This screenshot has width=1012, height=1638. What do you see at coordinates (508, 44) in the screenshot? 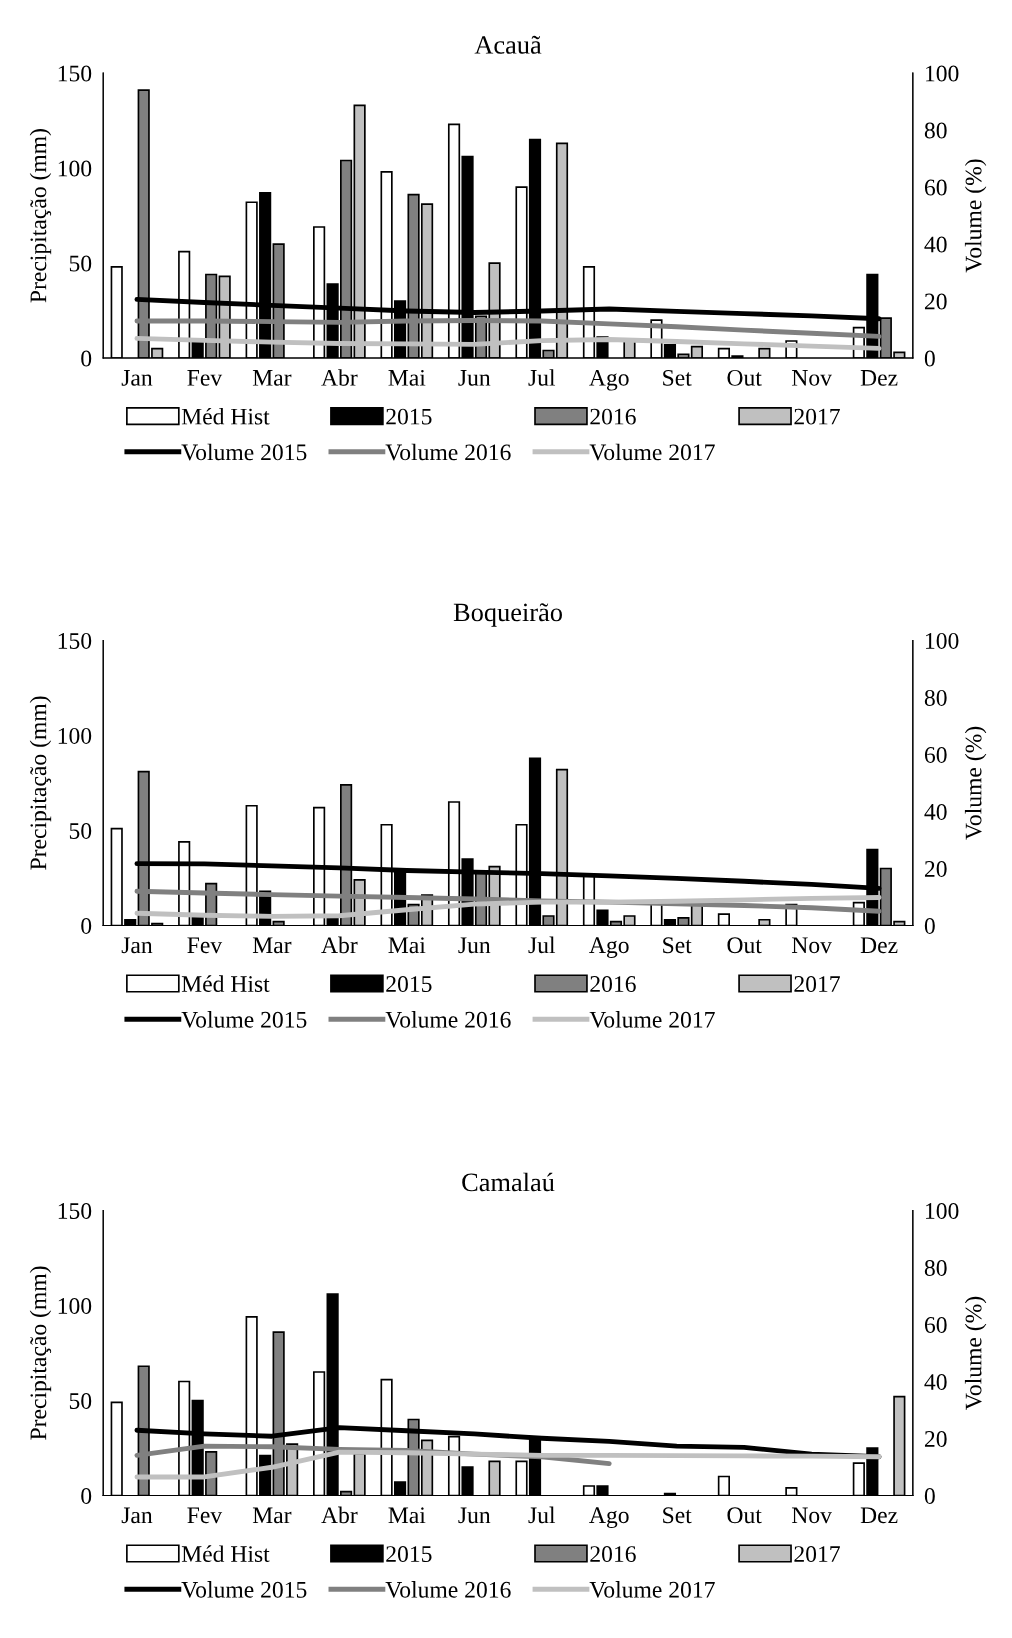
I see `chart-title: Acauã` at bounding box center [508, 44].